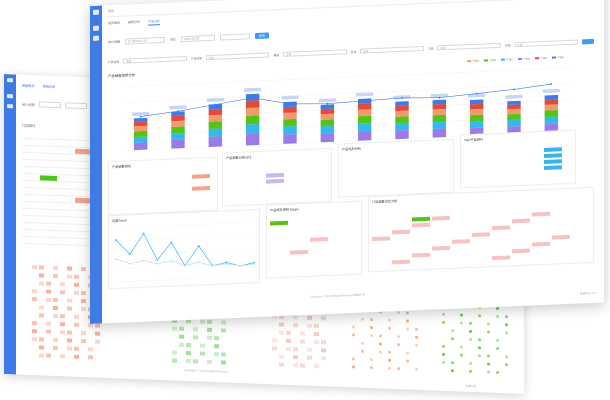 This screenshot has height=400, width=610. I want to click on back-filter-input, so click(49, 105).